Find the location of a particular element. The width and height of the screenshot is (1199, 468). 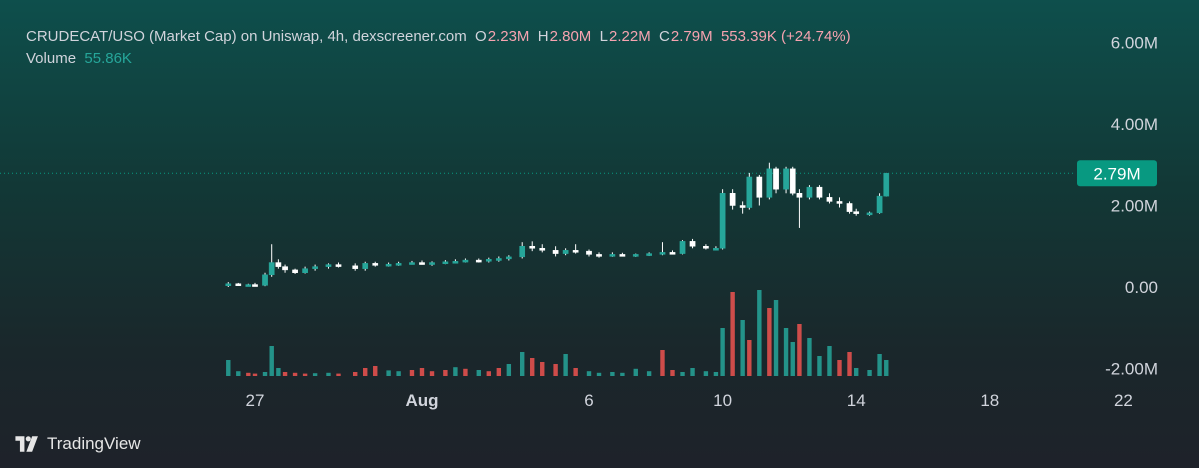

close-label: C is located at coordinates (664, 36).